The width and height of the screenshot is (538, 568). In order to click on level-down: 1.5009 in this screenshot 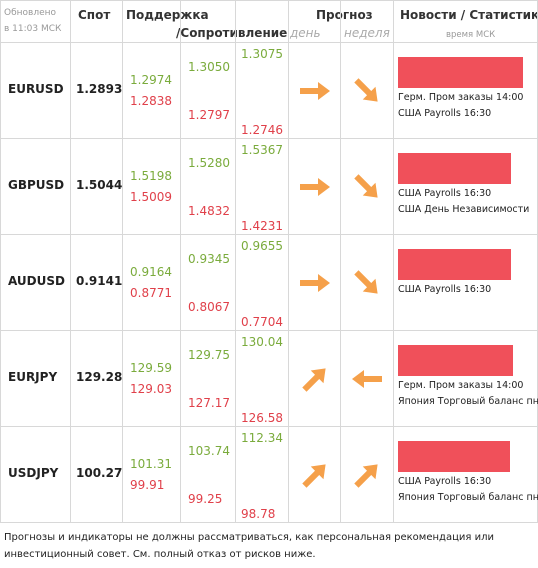, I will do `click(151, 197)`.